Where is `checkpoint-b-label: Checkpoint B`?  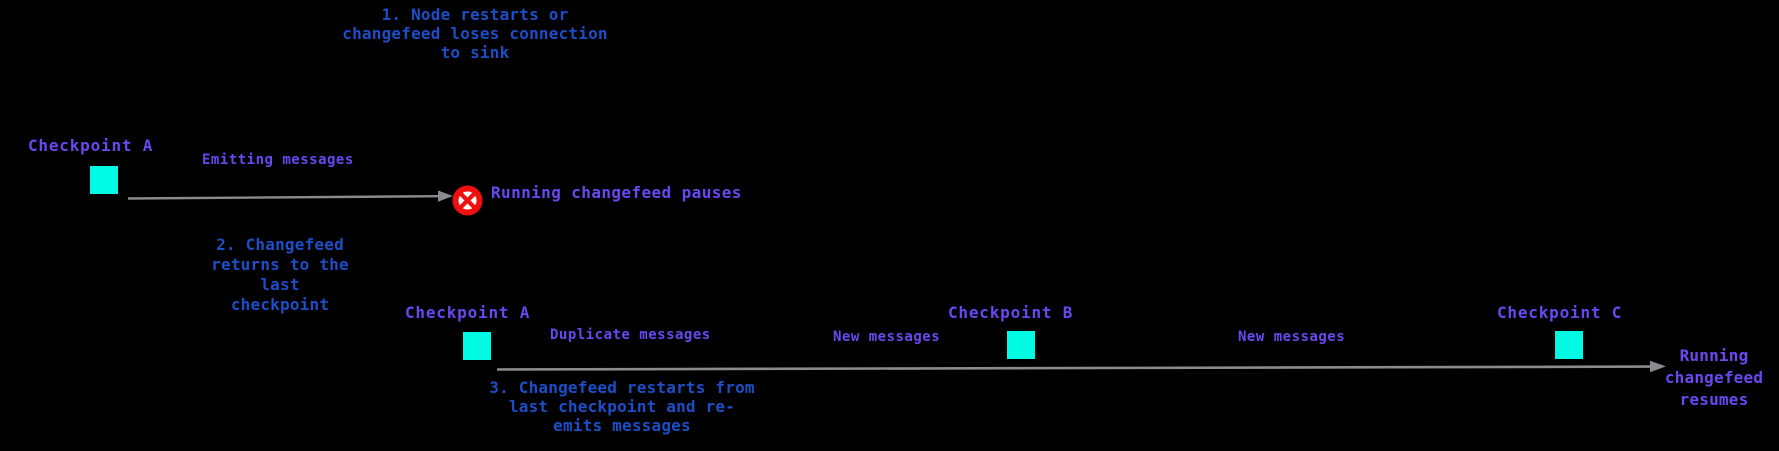
checkpoint-b-label: Checkpoint B is located at coordinates (1011, 312).